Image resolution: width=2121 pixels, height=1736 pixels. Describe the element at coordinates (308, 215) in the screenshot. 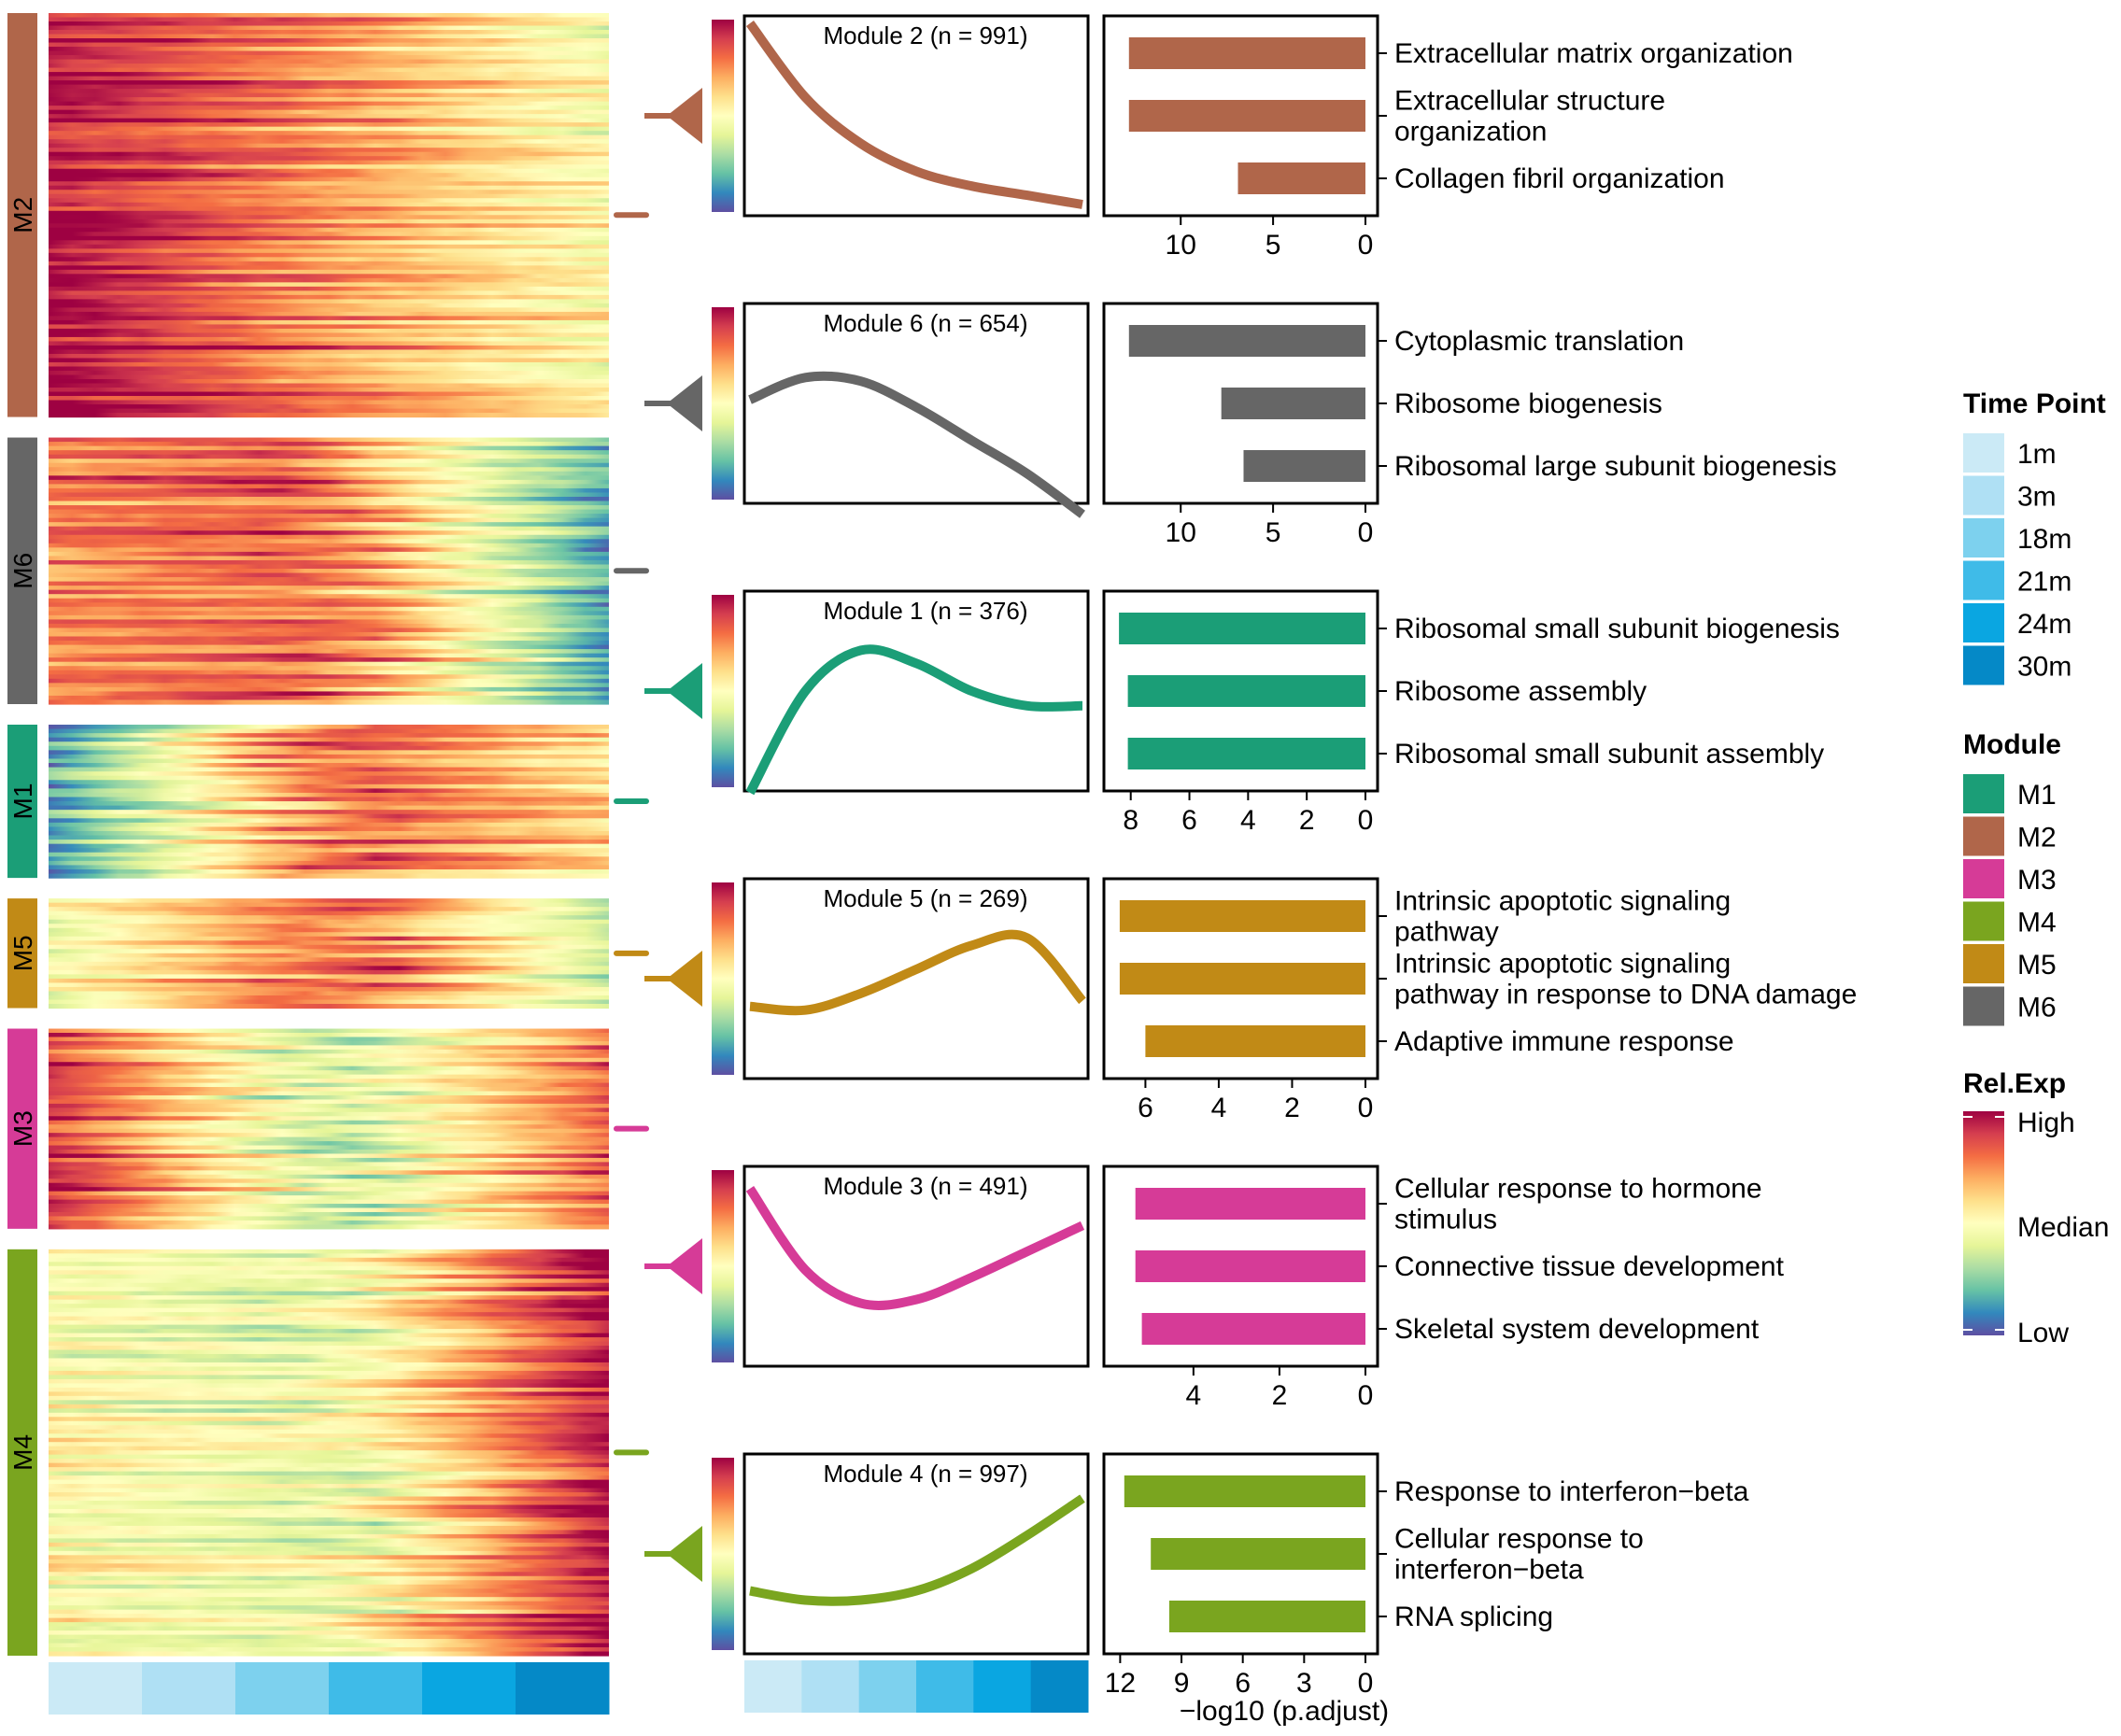

I see `heatmap-block-m2: M2` at that location.